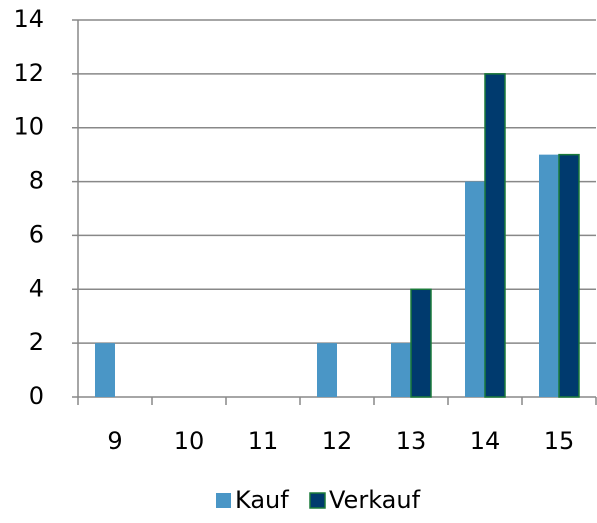  I want to click on x-tick-label: 15, so click(559, 441).